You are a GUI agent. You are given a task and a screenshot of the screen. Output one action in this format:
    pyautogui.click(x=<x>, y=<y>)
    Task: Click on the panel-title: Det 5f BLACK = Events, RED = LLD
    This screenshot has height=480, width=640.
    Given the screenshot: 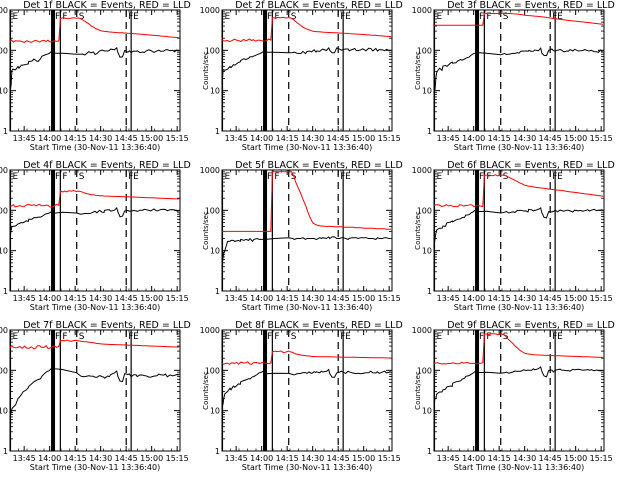 What is the action you would take?
    pyautogui.click(x=319, y=165)
    